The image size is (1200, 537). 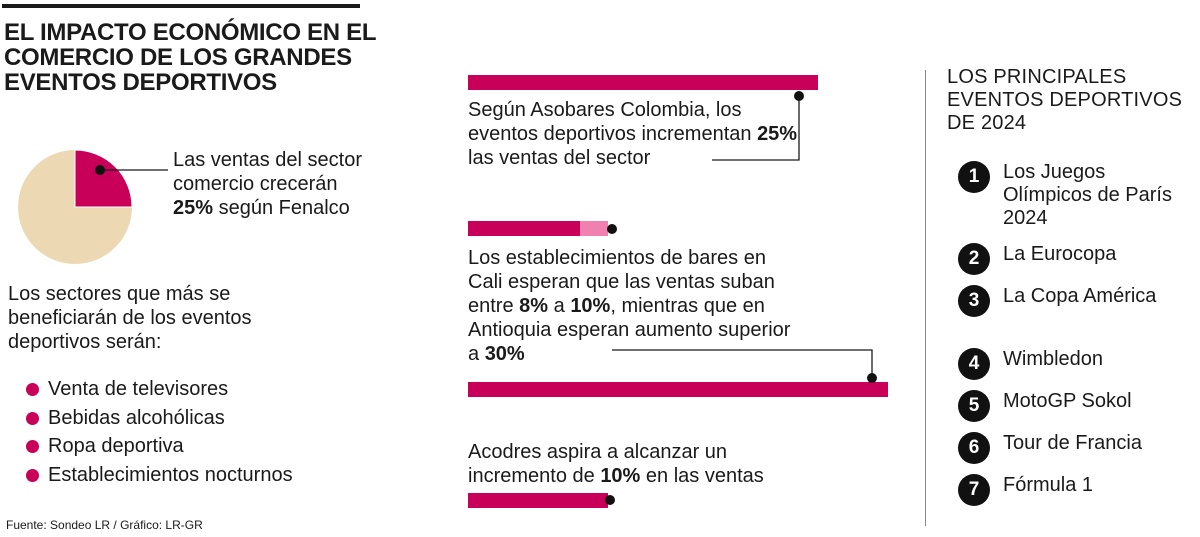 I want to click on sector-item: Bebidas alcohólicas, so click(x=159, y=418).